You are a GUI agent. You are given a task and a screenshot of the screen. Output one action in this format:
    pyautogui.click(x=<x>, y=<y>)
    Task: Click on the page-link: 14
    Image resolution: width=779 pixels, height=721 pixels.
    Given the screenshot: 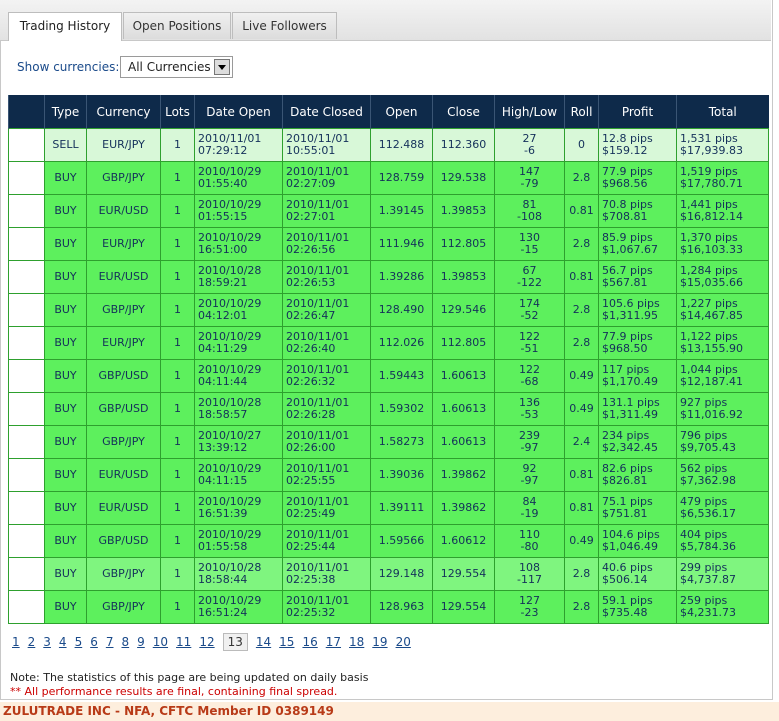 What is the action you would take?
    pyautogui.click(x=263, y=642)
    